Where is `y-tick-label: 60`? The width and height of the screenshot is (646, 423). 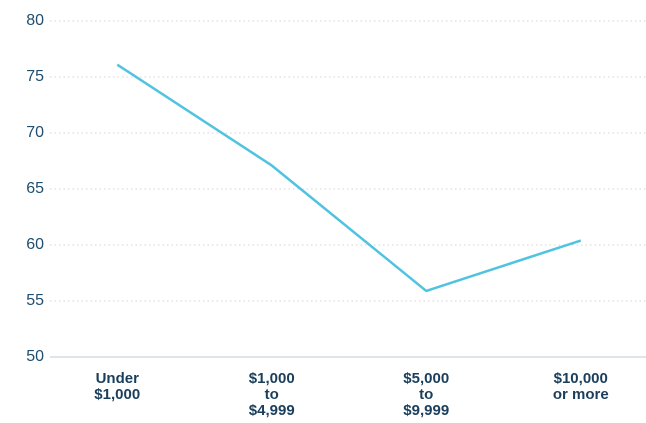
y-tick-label: 60 is located at coordinates (35, 244).